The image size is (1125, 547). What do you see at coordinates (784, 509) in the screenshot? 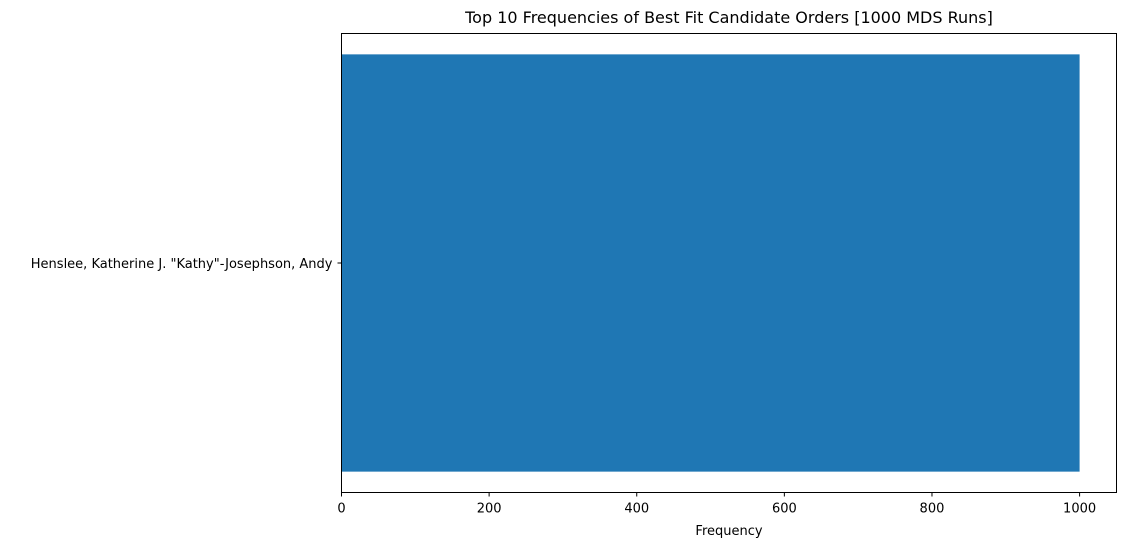
I see `x-tick-label: 600` at bounding box center [784, 509].